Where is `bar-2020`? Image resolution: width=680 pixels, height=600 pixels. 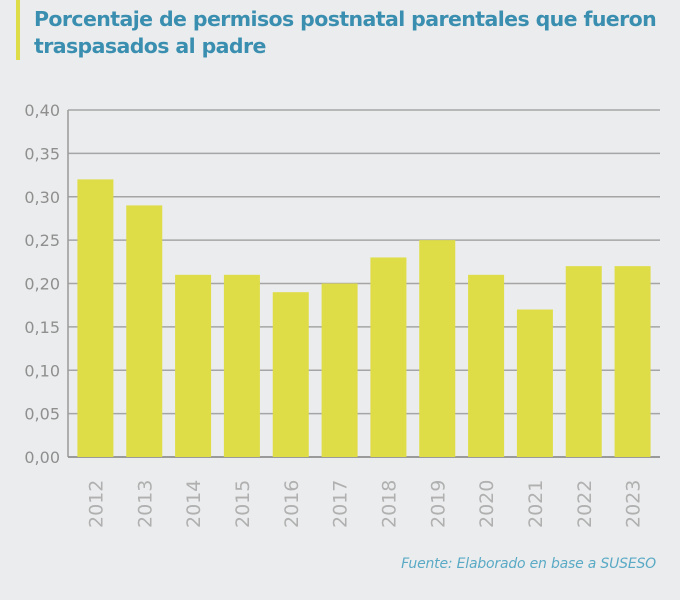 bar-2020 is located at coordinates (486, 365).